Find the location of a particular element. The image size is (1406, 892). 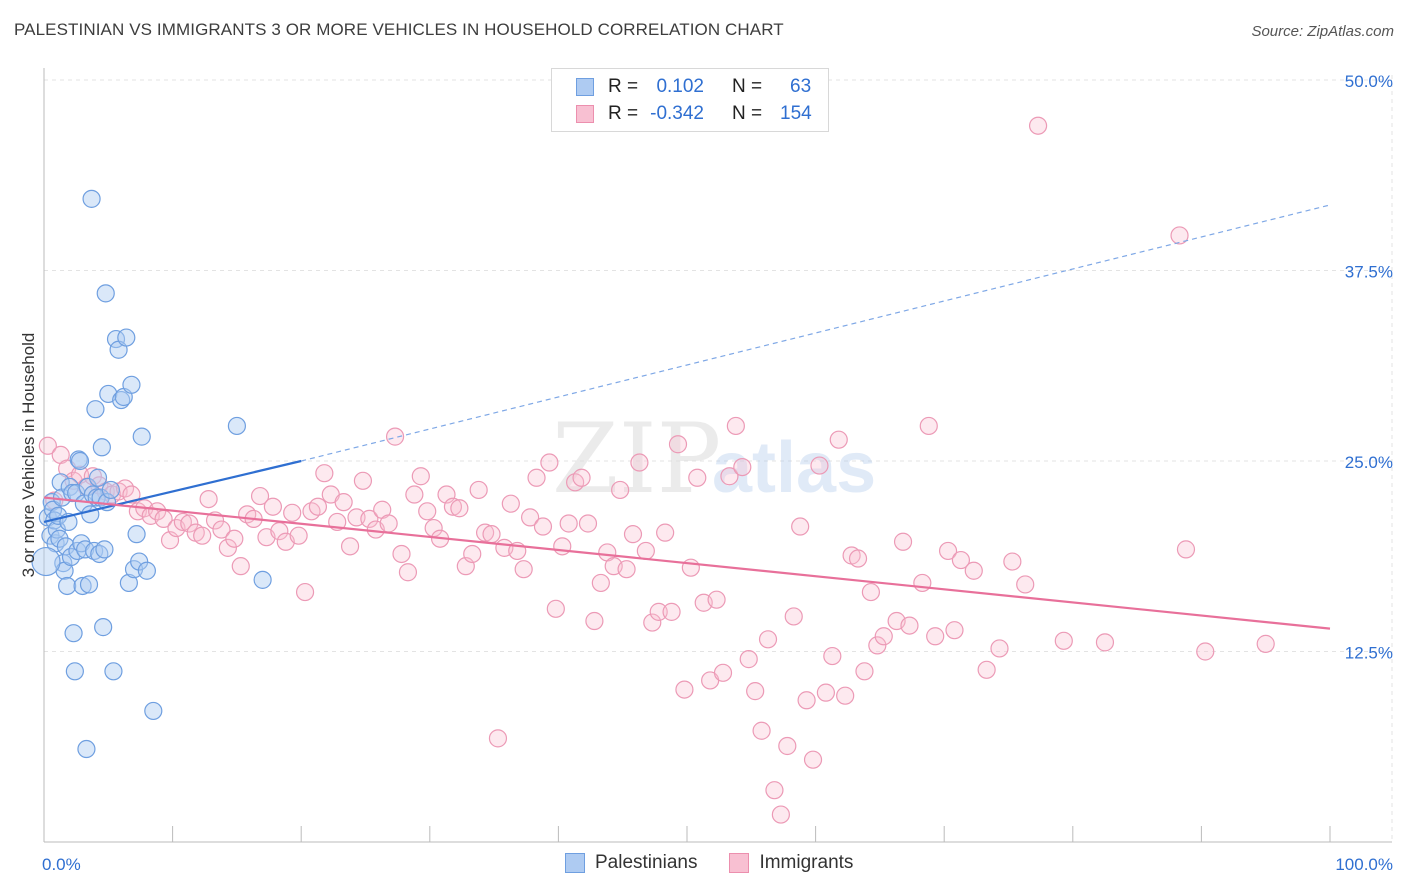

y-tick-label: 12.5% is located at coordinates (1369, 653).